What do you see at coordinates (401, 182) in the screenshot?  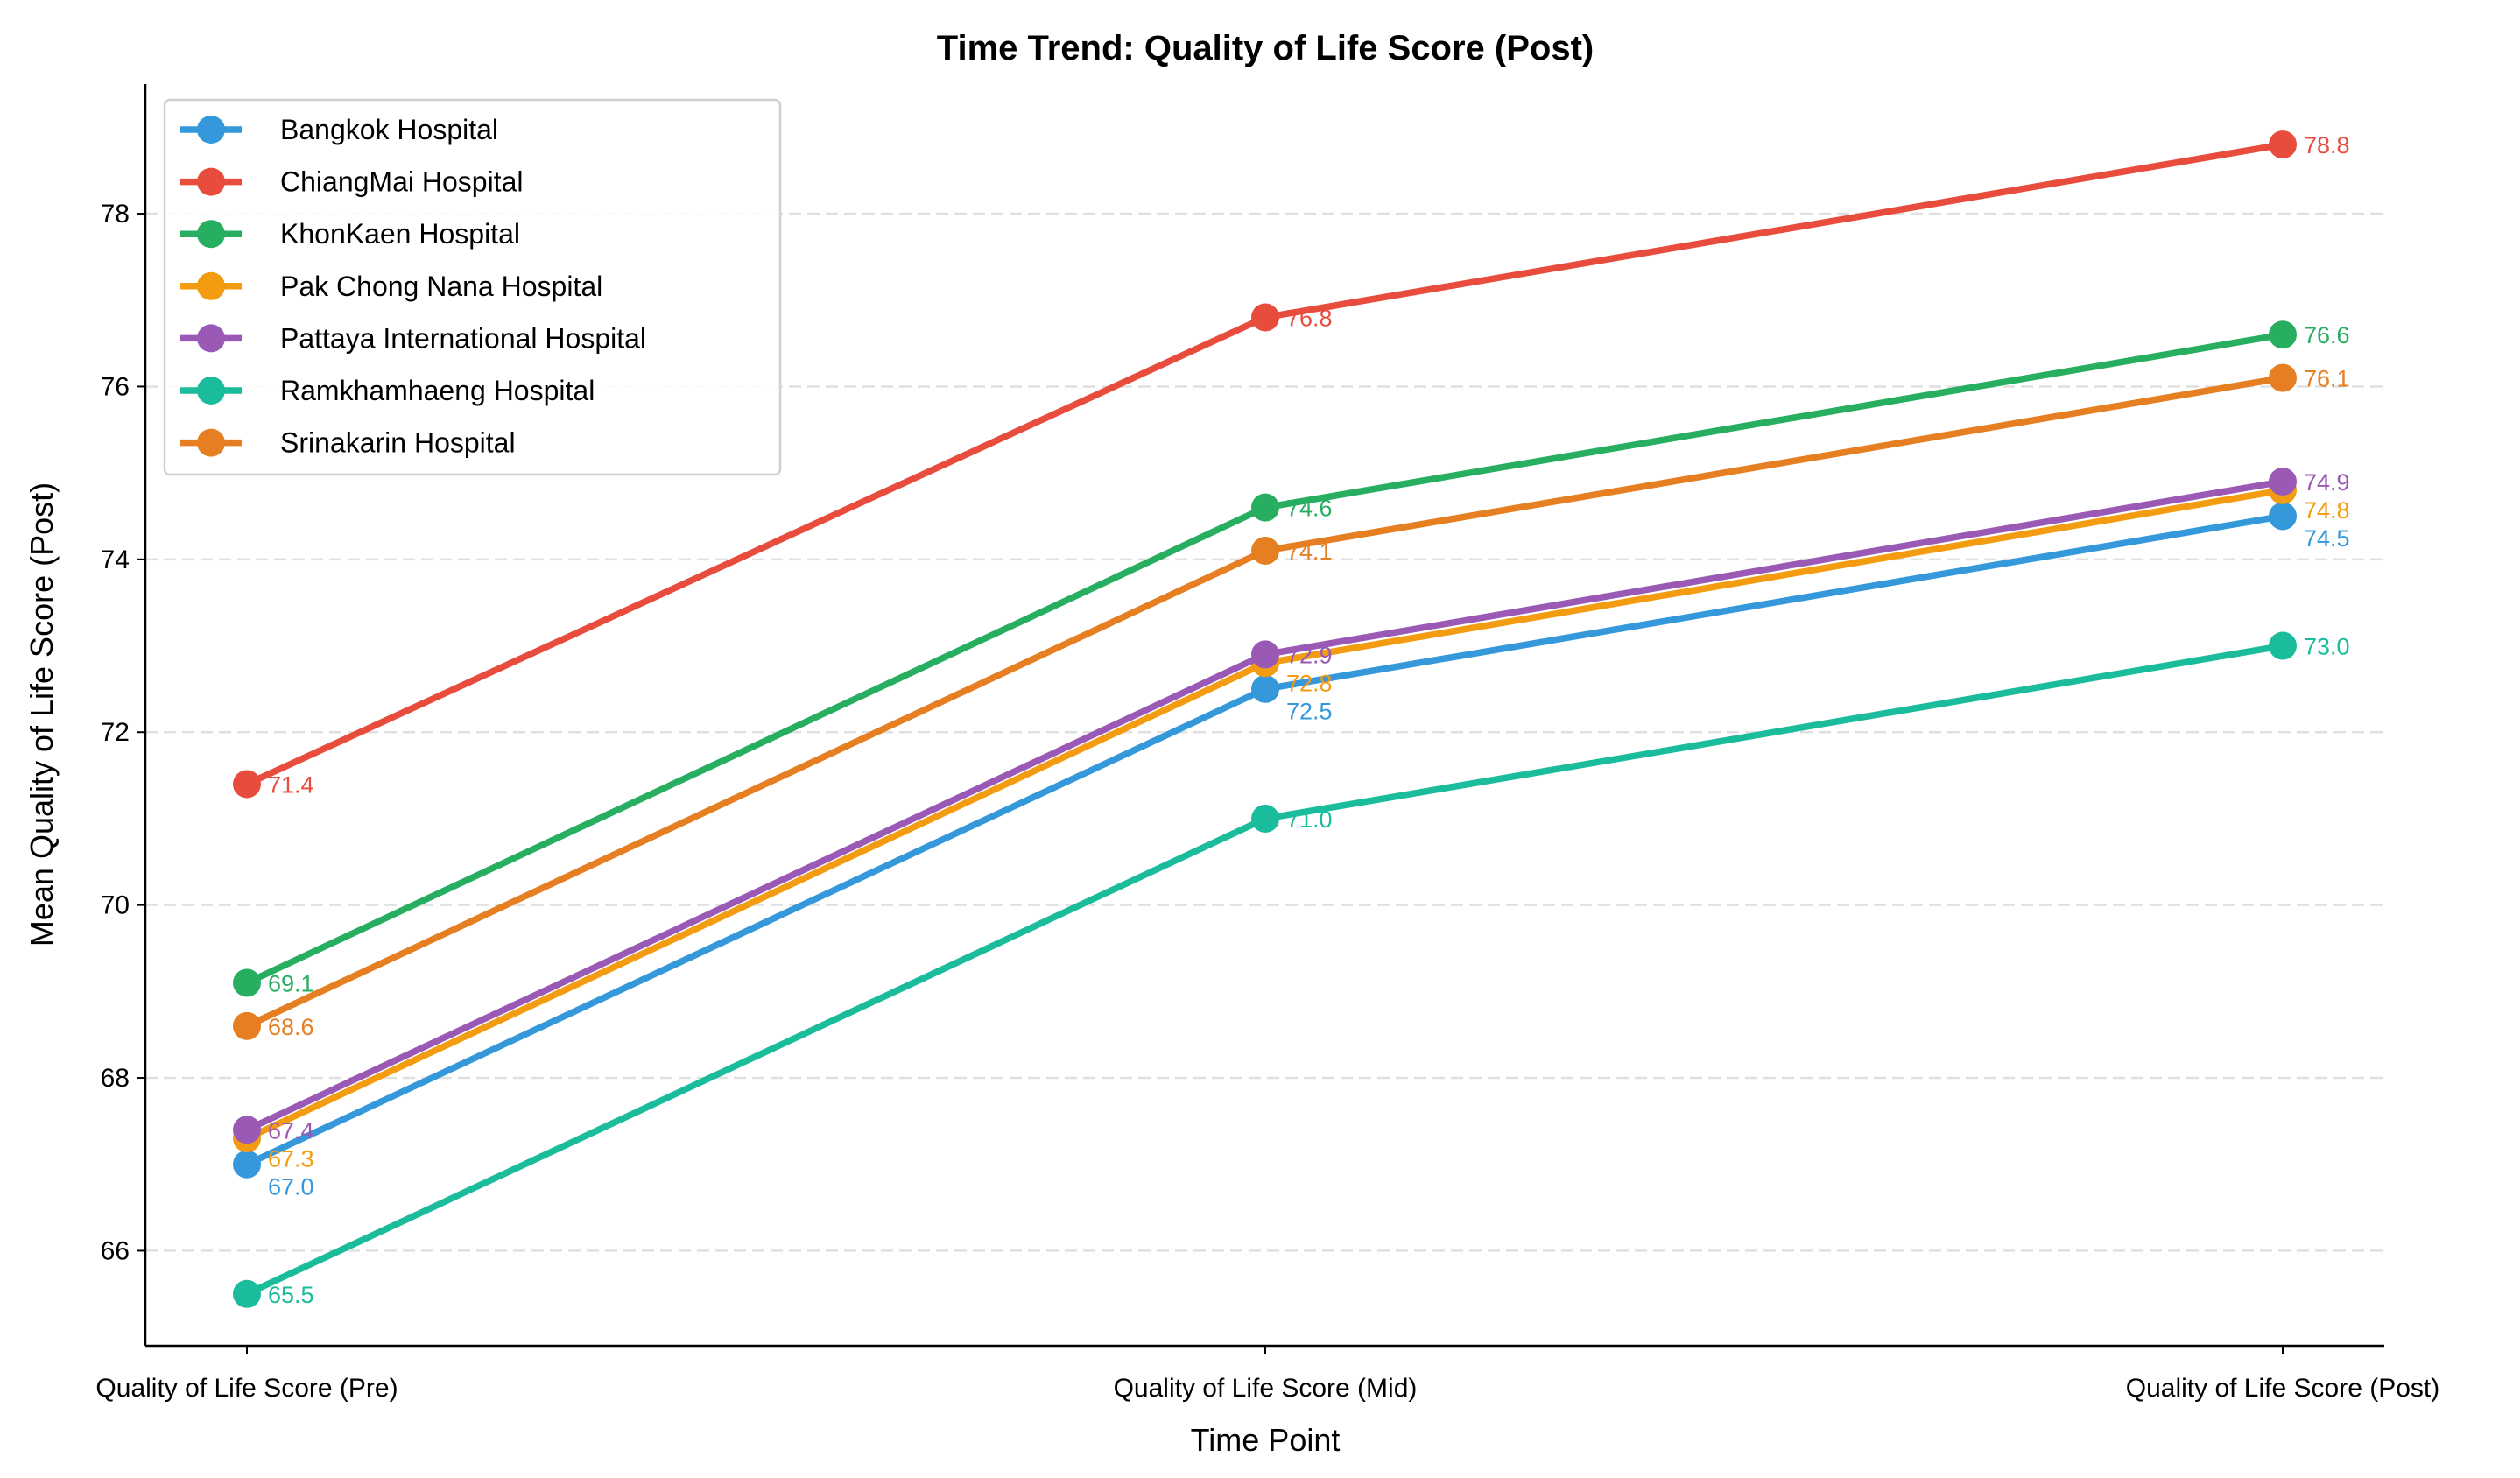 I see `legend-label: ChiangMai Hospital` at bounding box center [401, 182].